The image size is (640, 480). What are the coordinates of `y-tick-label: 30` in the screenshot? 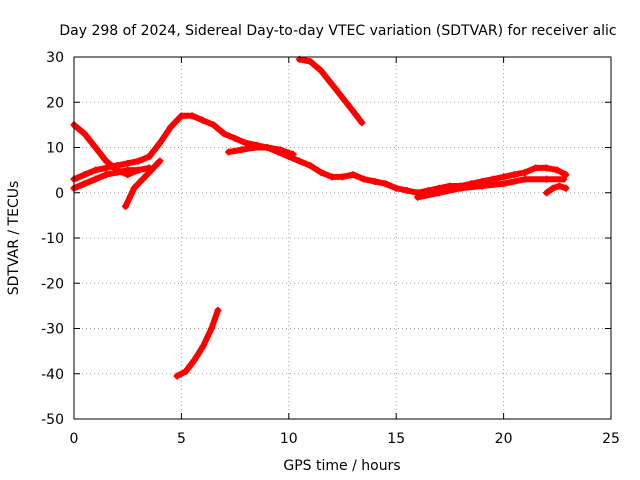 It's located at (55, 58).